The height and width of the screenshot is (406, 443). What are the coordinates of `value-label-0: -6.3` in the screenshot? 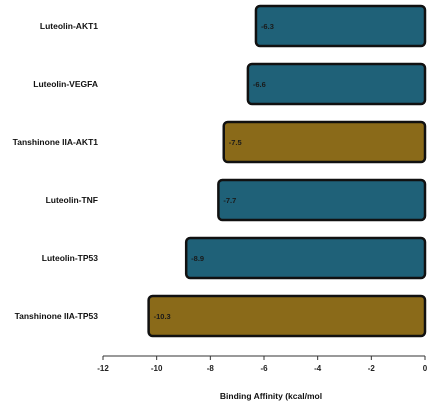 It's located at (267, 26).